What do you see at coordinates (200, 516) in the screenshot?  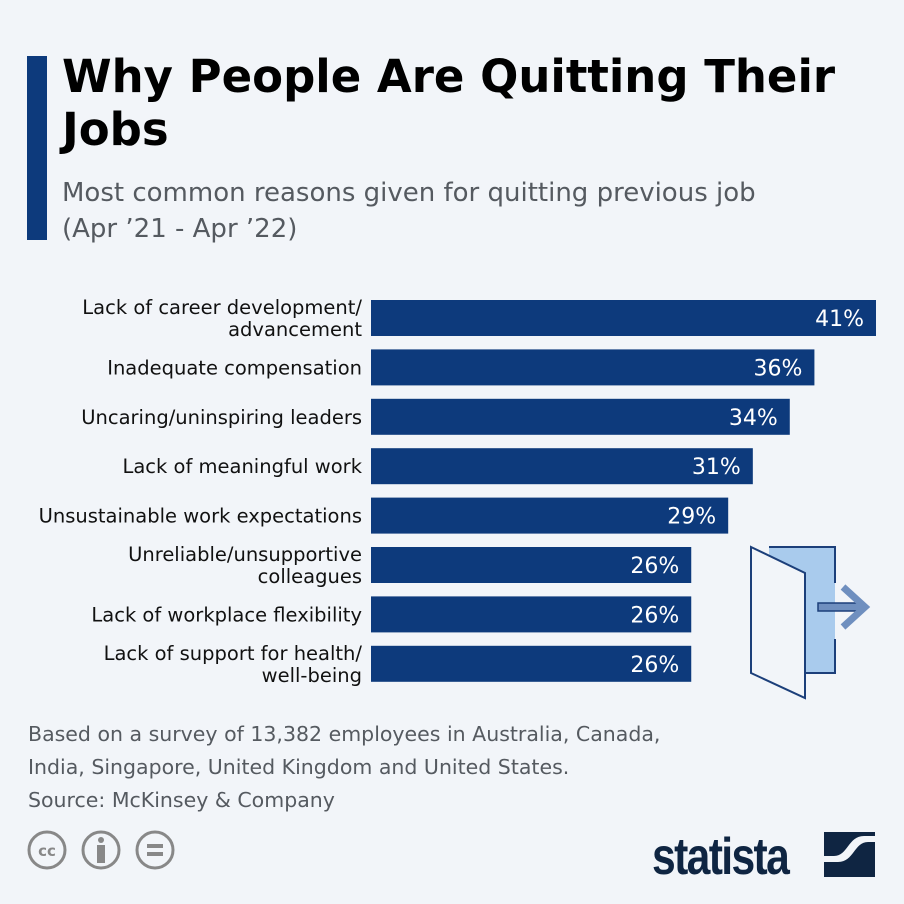 I see `category-label: Unsustainable work expectations` at bounding box center [200, 516].